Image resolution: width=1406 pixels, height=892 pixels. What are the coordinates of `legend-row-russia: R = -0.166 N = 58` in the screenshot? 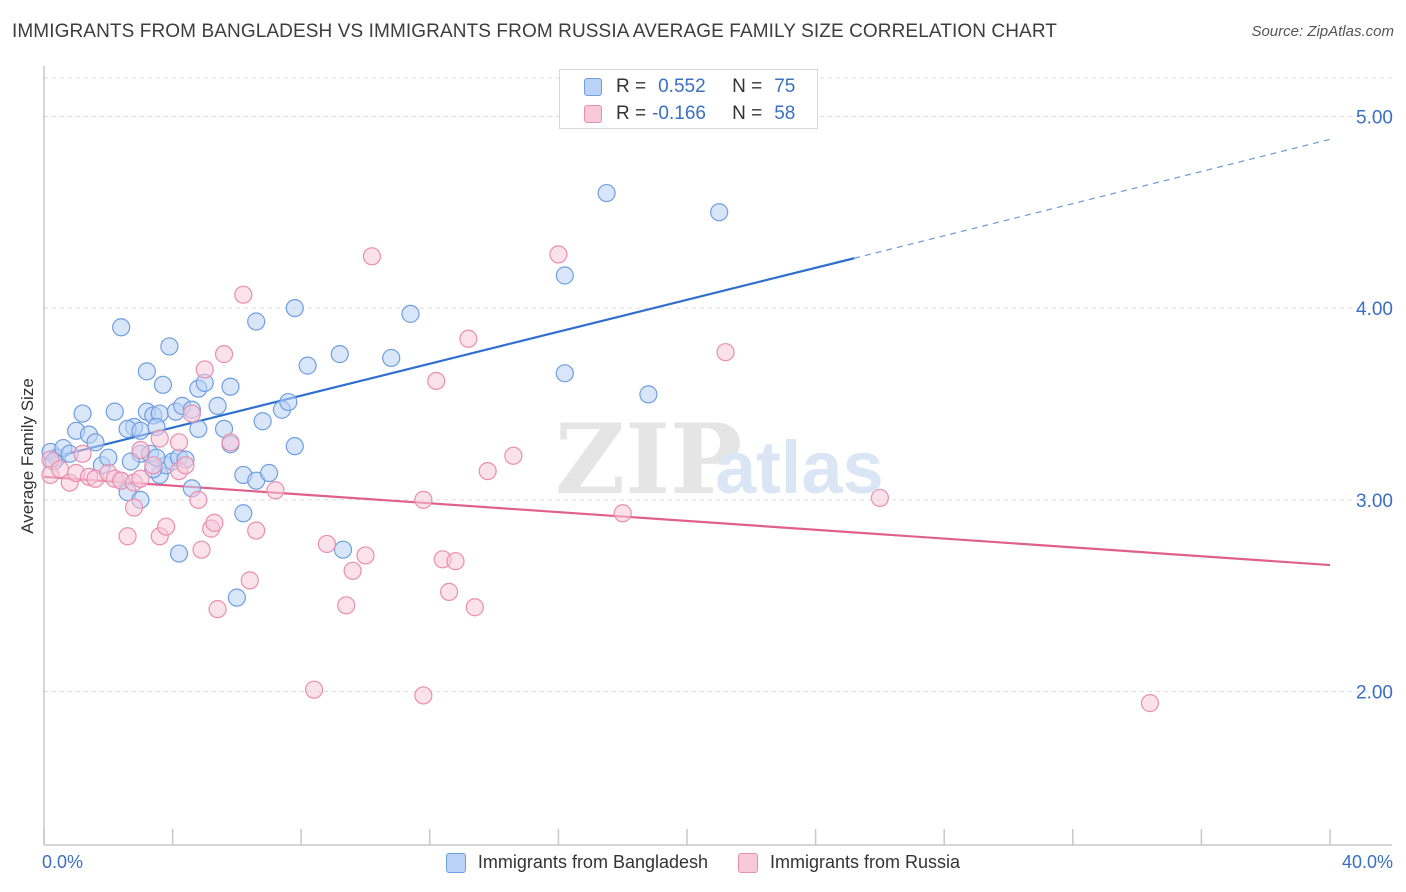 It's located at (689, 114).